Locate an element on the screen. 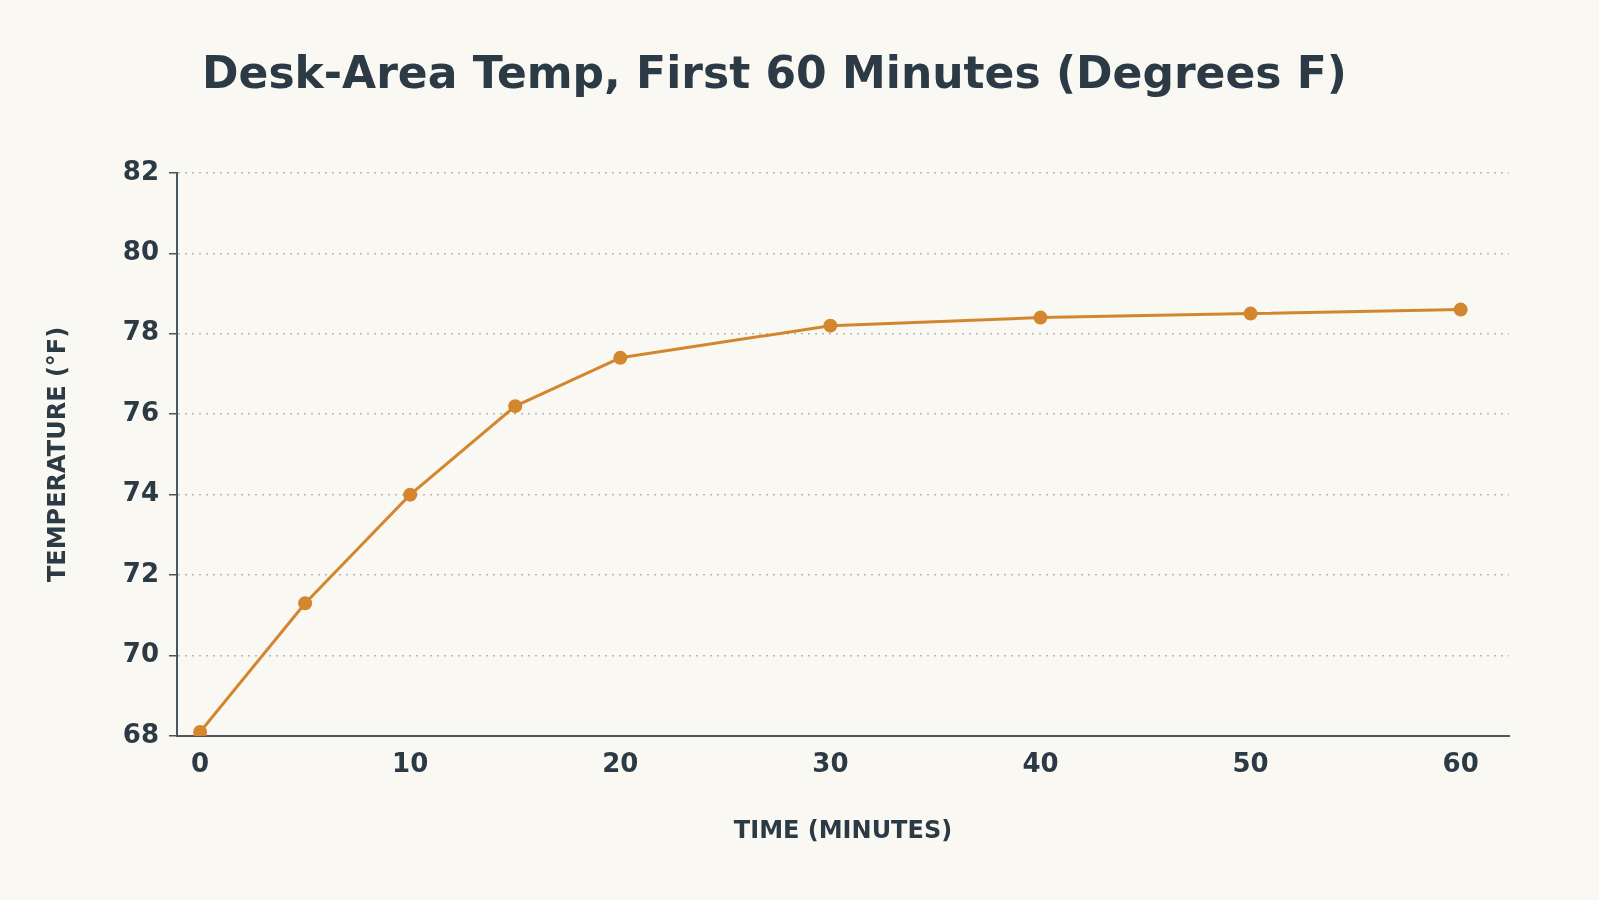  x-tick-label: 30 is located at coordinates (830, 763).